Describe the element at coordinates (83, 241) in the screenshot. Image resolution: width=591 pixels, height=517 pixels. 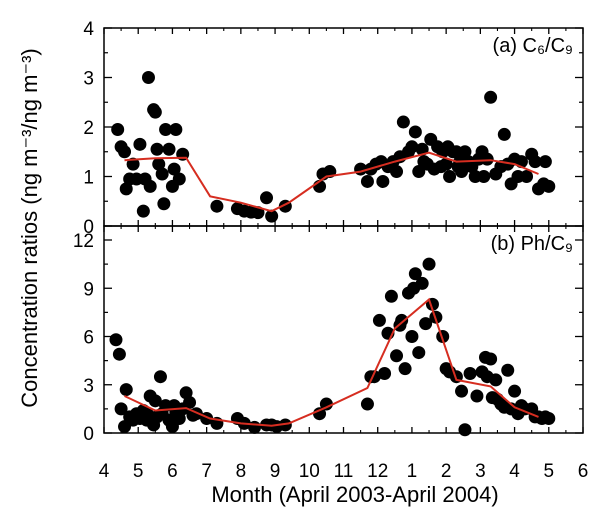
I see `y-tick-label: 12` at that location.